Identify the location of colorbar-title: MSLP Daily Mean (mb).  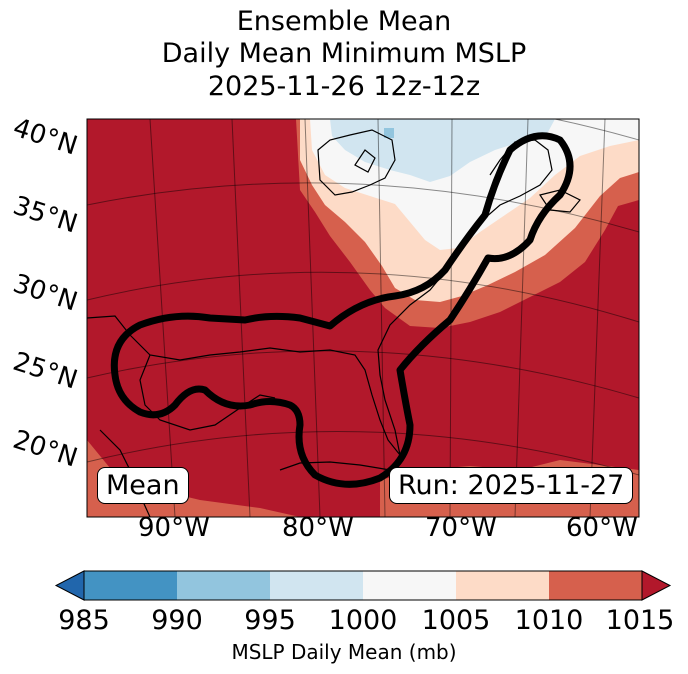
(344, 652).